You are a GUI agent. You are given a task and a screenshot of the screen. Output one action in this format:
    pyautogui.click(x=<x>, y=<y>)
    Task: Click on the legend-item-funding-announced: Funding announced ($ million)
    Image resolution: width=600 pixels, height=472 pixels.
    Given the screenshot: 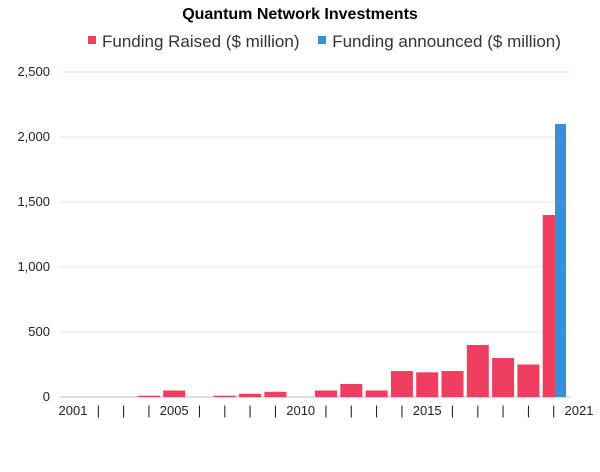 What is the action you would take?
    pyautogui.click(x=439, y=42)
    